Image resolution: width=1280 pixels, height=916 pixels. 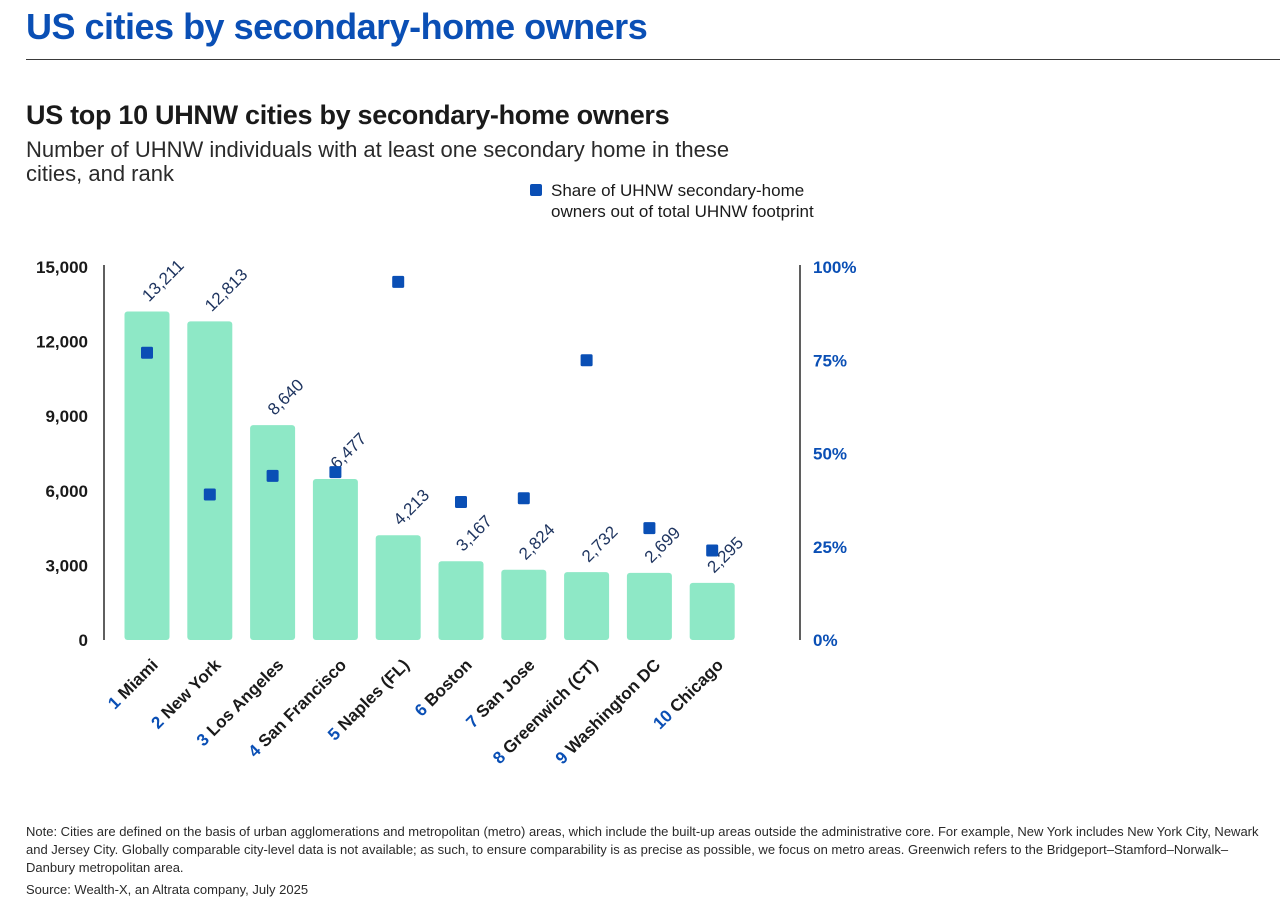 What do you see at coordinates (337, 26) in the screenshot?
I see `page-title: US cities by secondary-home owners` at bounding box center [337, 26].